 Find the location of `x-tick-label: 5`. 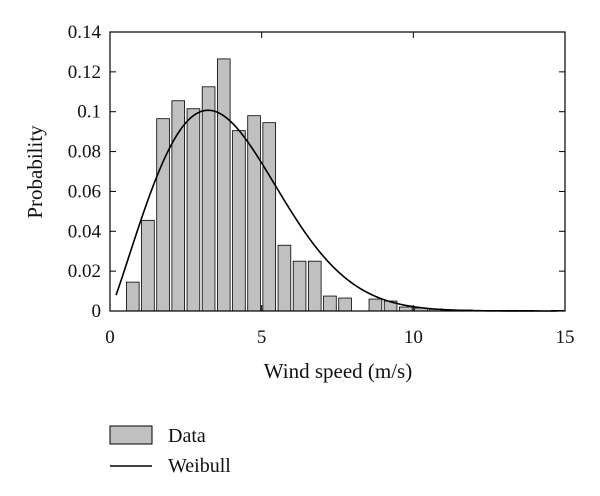

x-tick-label: 5 is located at coordinates (262, 337).